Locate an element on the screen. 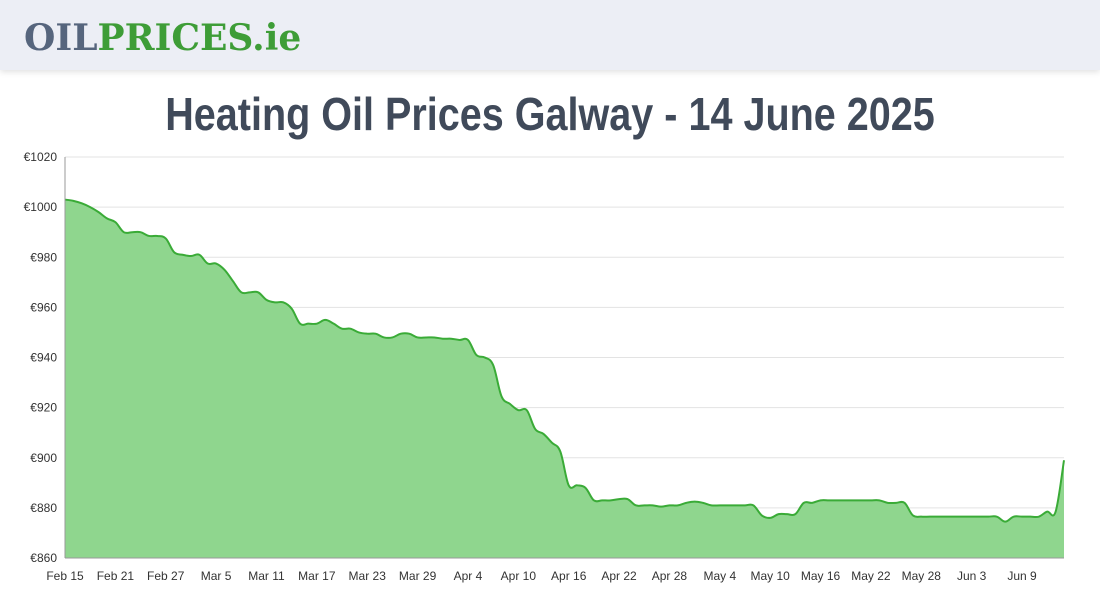 The height and width of the screenshot is (600, 1100). x-tick-label: Apr 22 is located at coordinates (619, 576).